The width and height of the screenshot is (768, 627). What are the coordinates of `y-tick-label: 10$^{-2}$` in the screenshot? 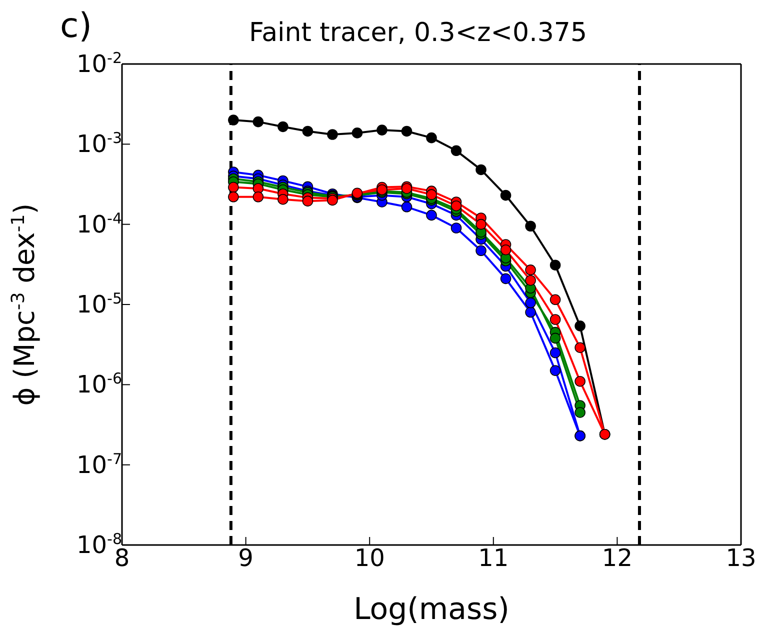 It's located at (99, 63).